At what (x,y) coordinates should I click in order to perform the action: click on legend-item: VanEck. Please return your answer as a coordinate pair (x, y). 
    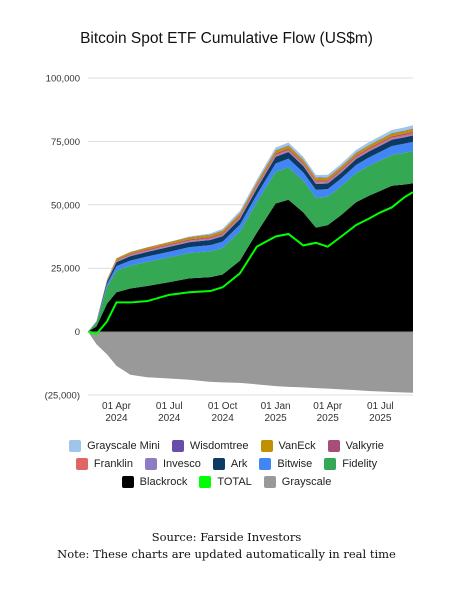
    Looking at the image, I should click on (288, 446).